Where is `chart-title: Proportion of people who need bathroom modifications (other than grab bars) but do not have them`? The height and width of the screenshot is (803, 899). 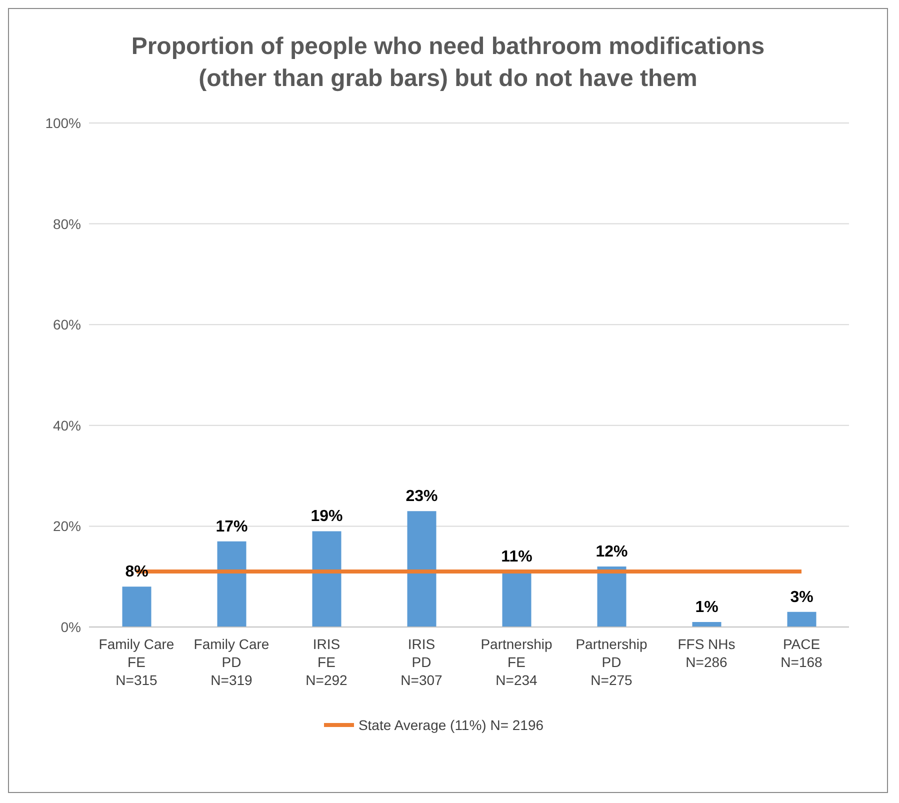 chart-title: Proportion of people who need bathroom modifications (other than grab bars) but do not have them is located at coordinates (448, 63).